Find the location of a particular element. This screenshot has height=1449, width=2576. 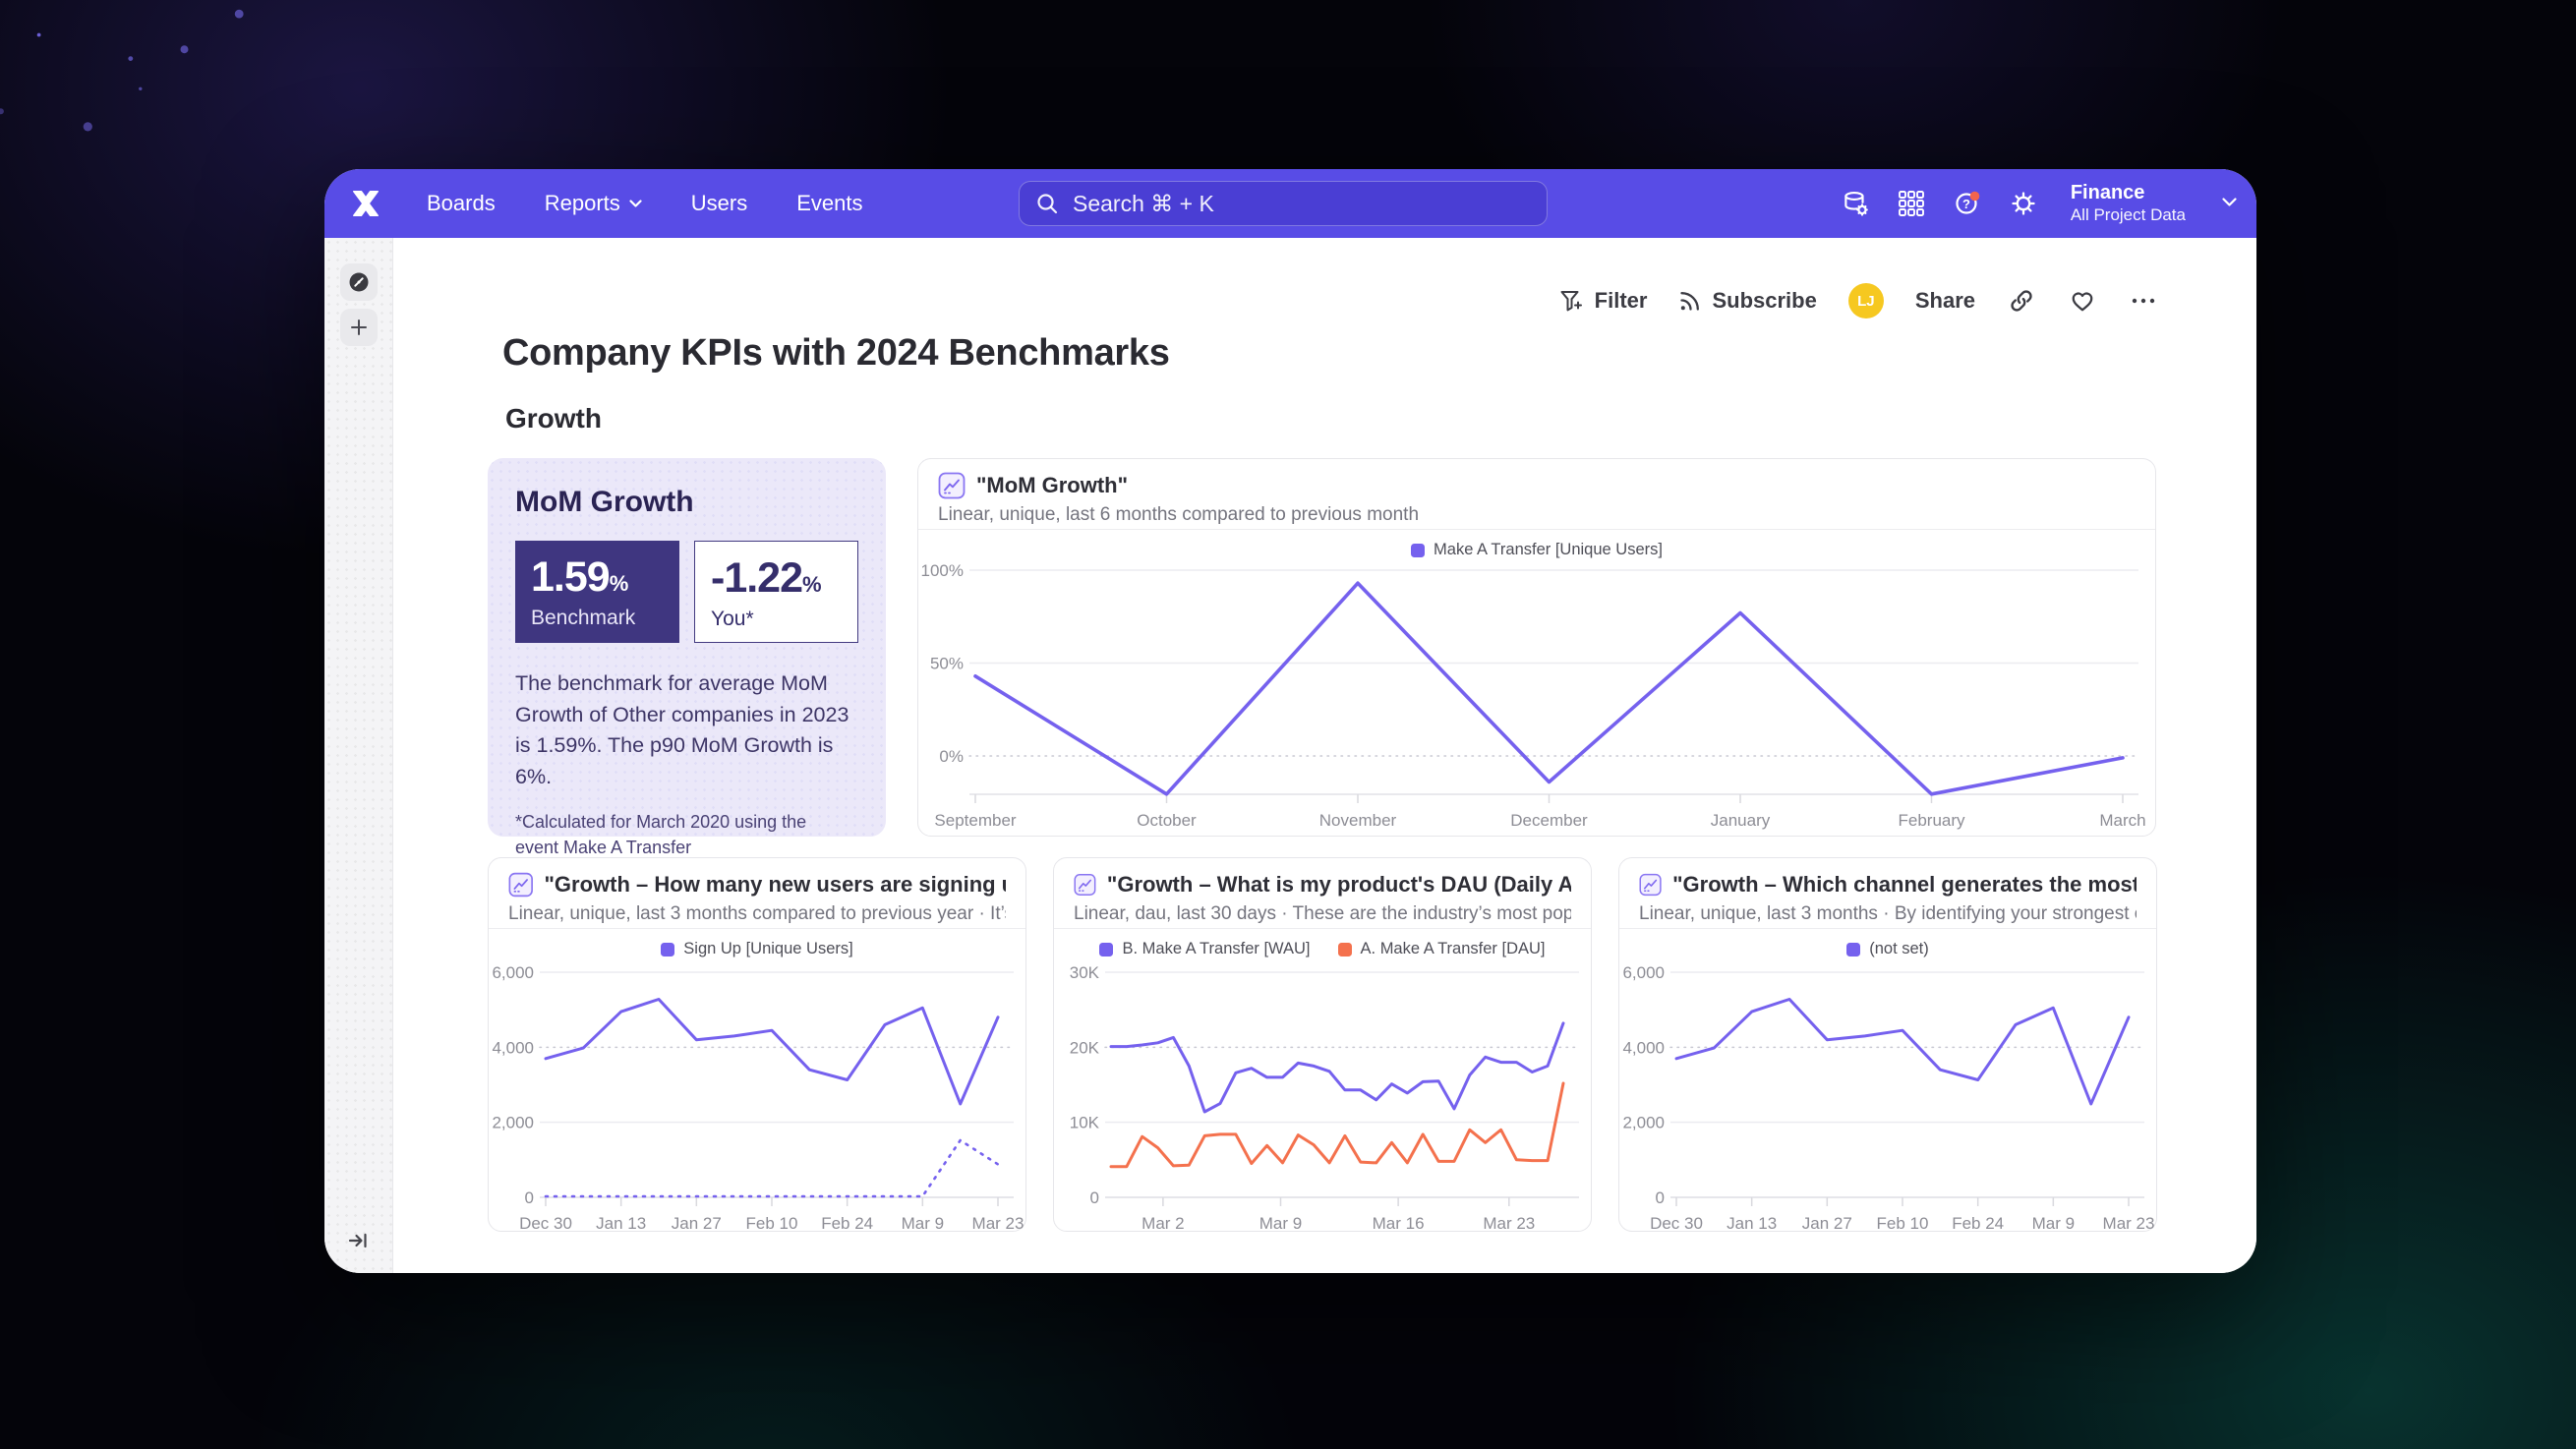

nav-item-events: Events is located at coordinates (829, 203).